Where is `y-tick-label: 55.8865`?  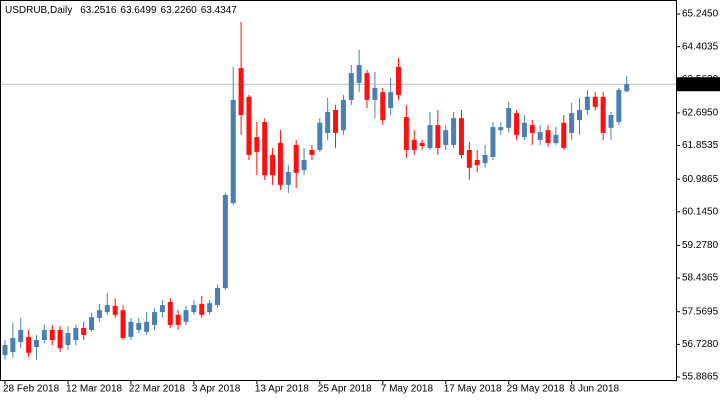 y-tick-label: 55.8865 is located at coordinates (700, 377).